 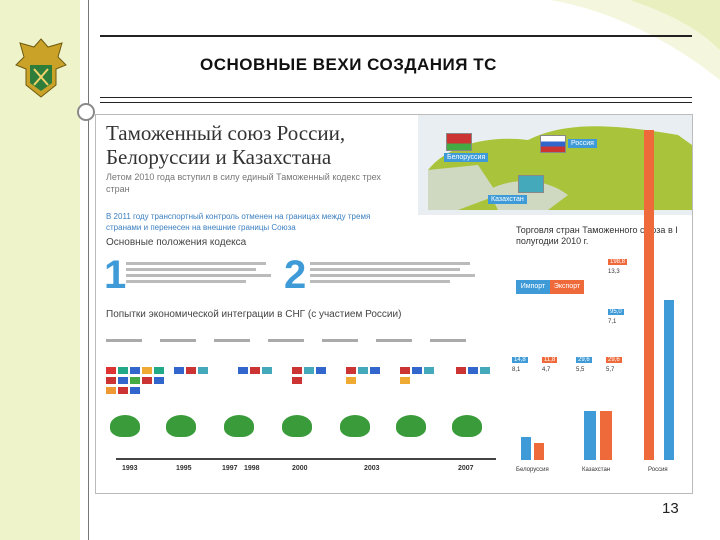 What do you see at coordinates (252, 468) in the screenshot?
I see `year-label: 1998` at bounding box center [252, 468].